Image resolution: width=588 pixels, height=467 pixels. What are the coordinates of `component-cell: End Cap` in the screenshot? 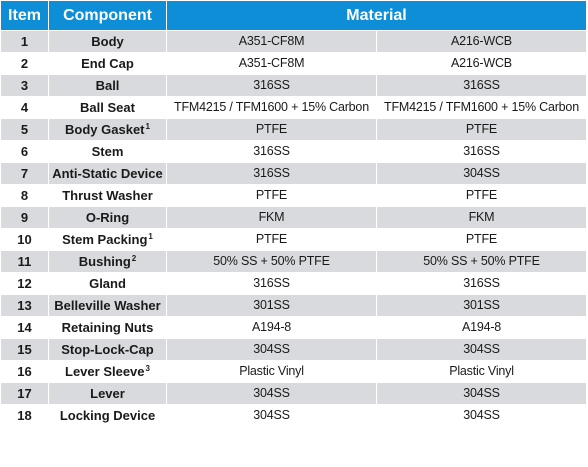 It's located at (107, 63).